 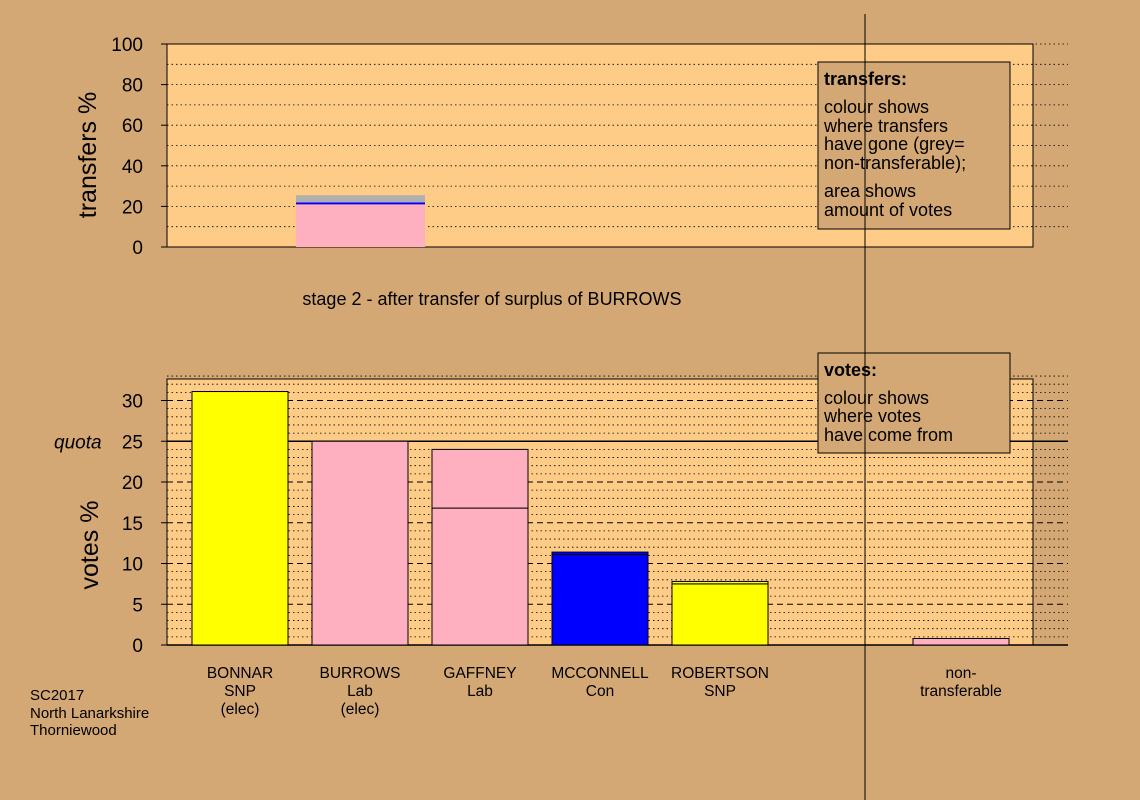 What do you see at coordinates (240, 673) in the screenshot?
I see `candidate-label: BONNAR` at bounding box center [240, 673].